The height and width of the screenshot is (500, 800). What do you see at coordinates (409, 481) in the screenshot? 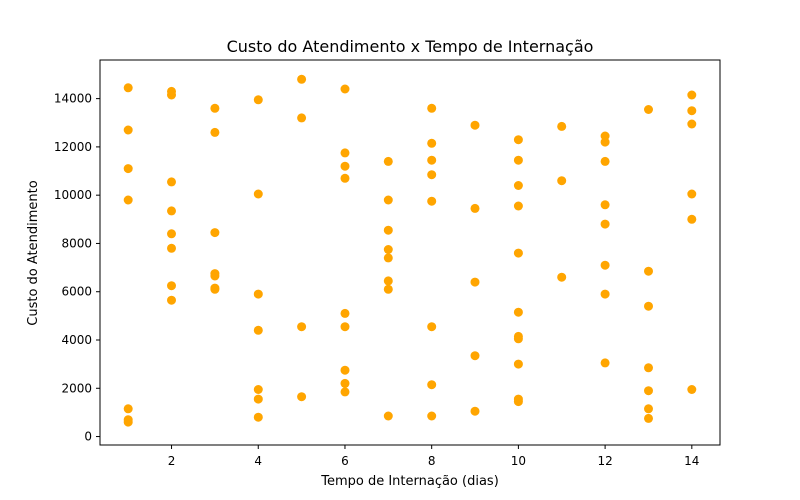
I see `x-axis-label: Tempo de Internação (dias)` at bounding box center [409, 481].